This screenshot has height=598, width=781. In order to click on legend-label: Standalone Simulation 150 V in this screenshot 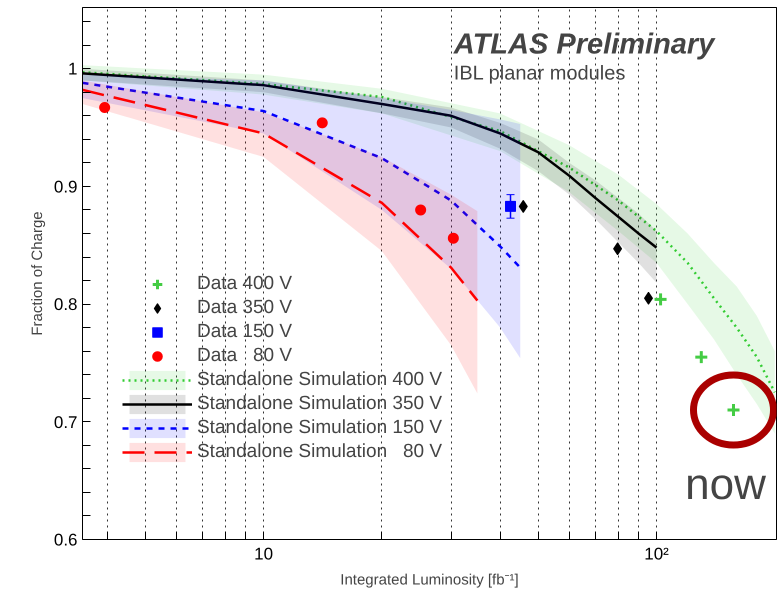, I will do `click(319, 428)`.